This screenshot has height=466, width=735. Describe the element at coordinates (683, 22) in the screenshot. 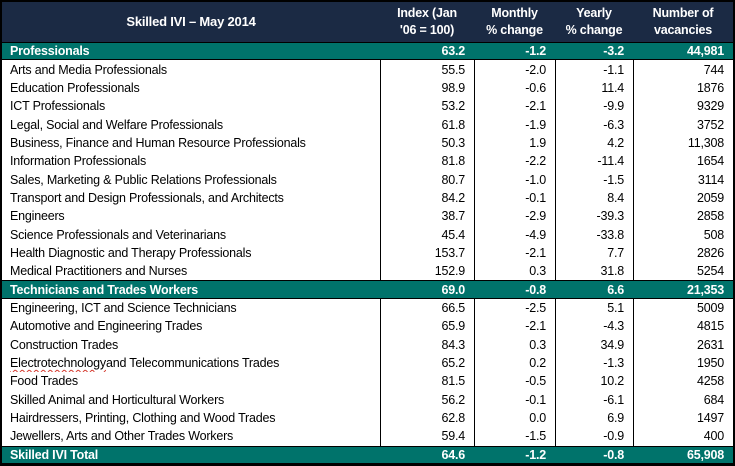

I see `column-header-vacancies: Number of vacancies` at that location.